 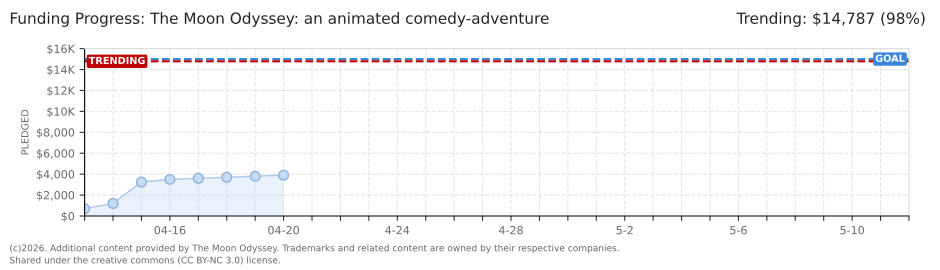 What do you see at coordinates (510, 230) in the screenshot?
I see `x-tick-label: 4-28` at bounding box center [510, 230].